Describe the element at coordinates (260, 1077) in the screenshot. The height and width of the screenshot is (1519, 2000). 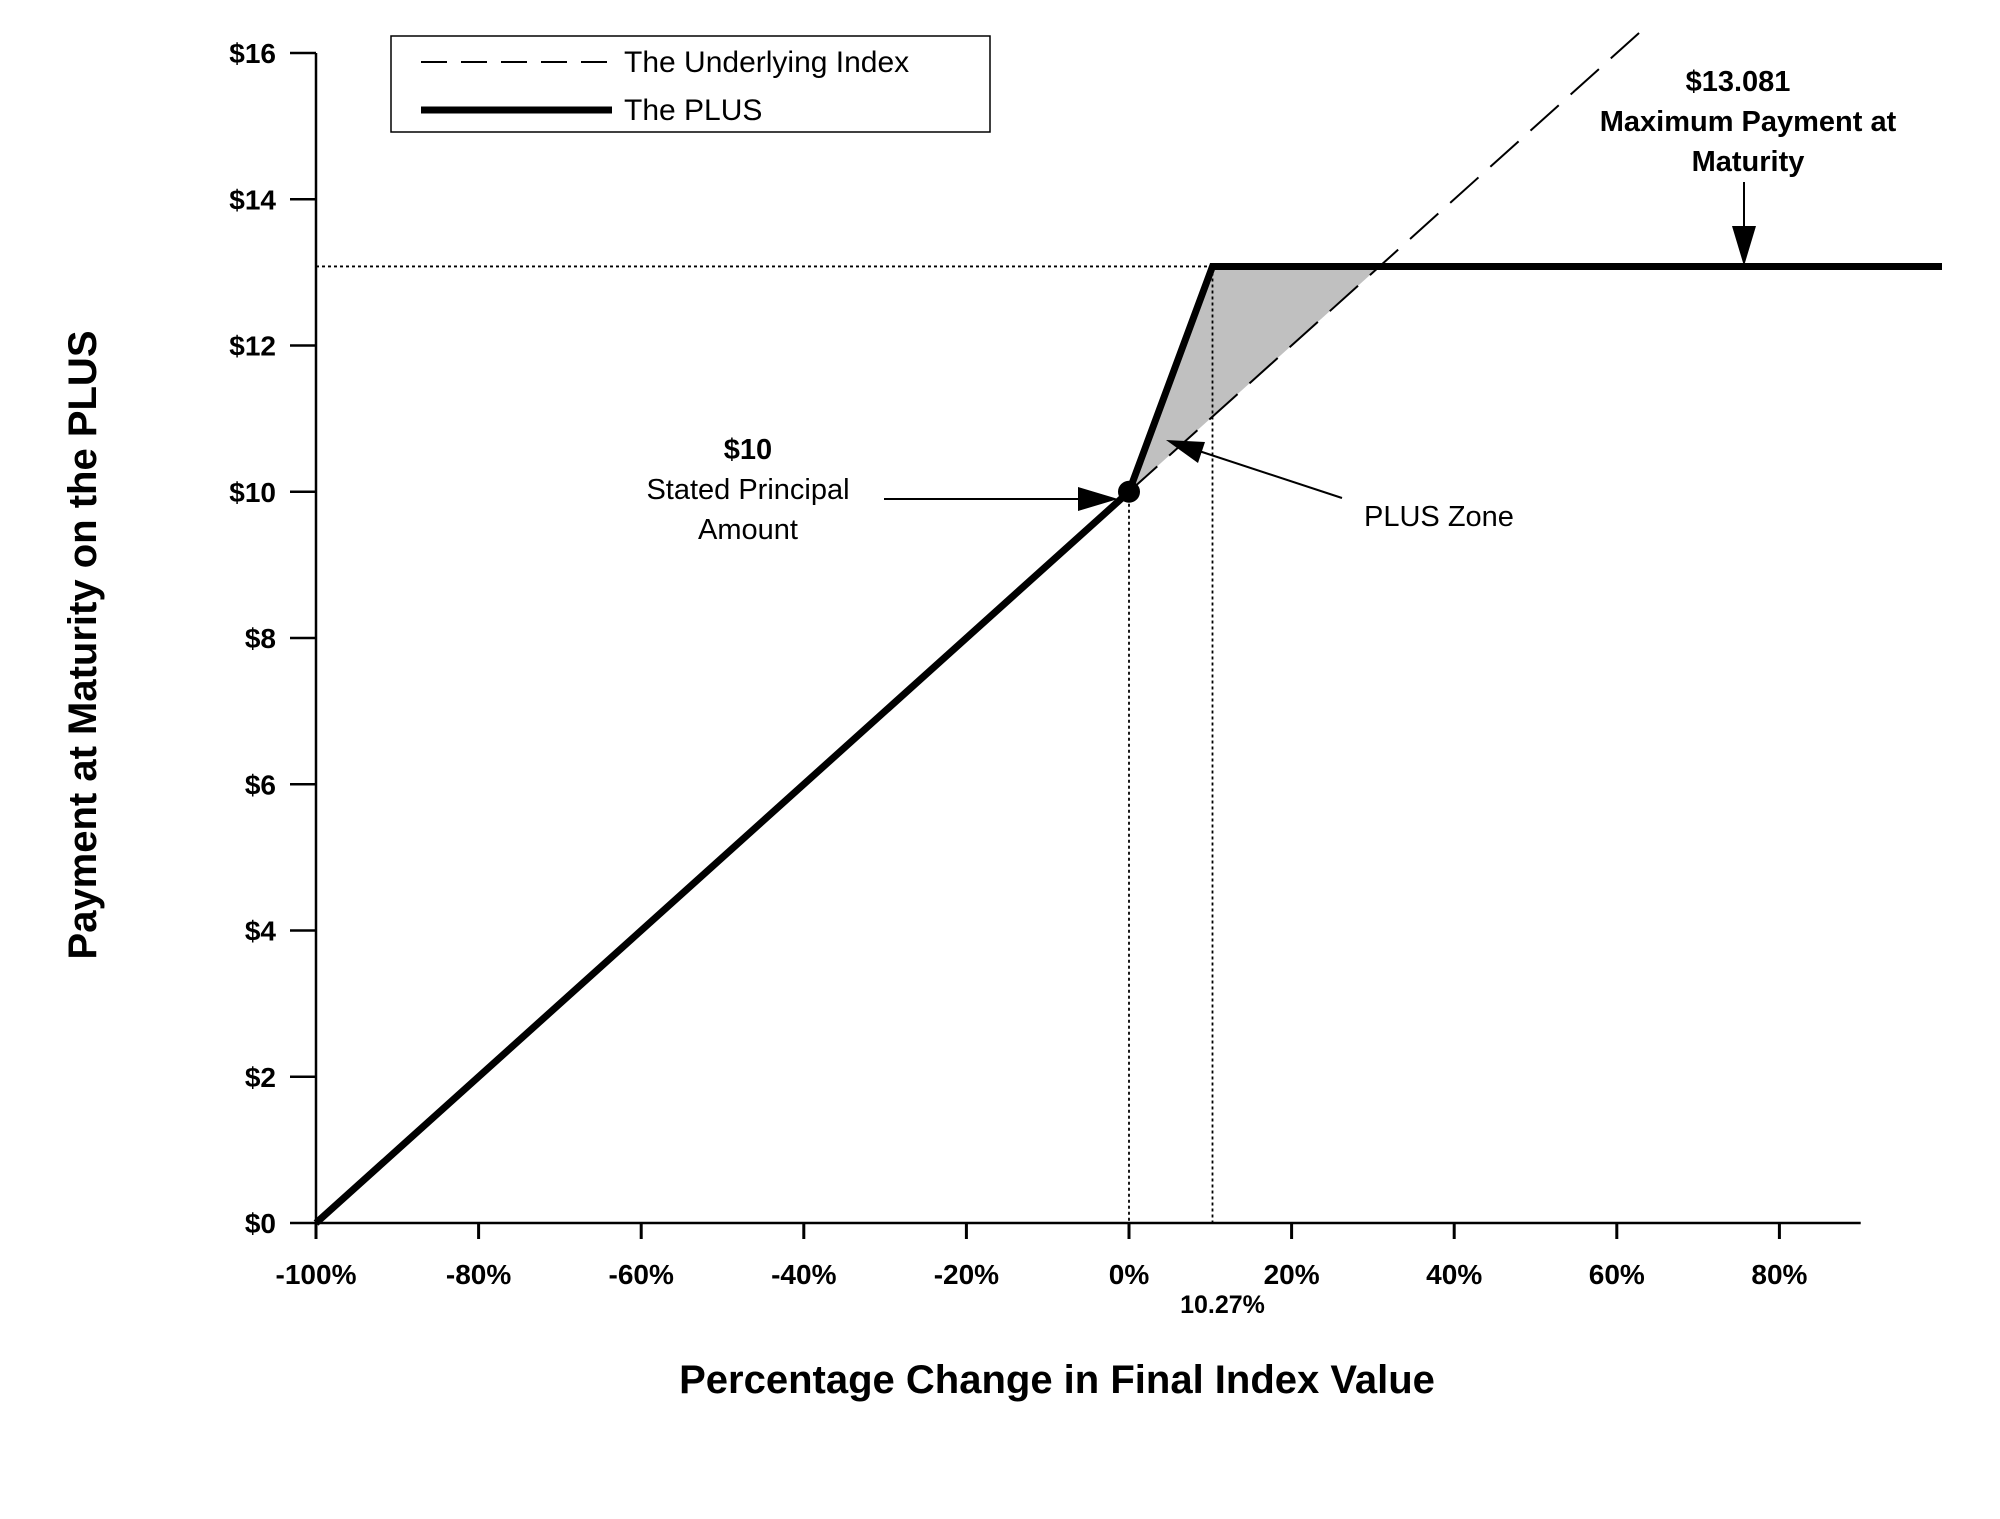
I see `y-tick-label: $2` at that location.